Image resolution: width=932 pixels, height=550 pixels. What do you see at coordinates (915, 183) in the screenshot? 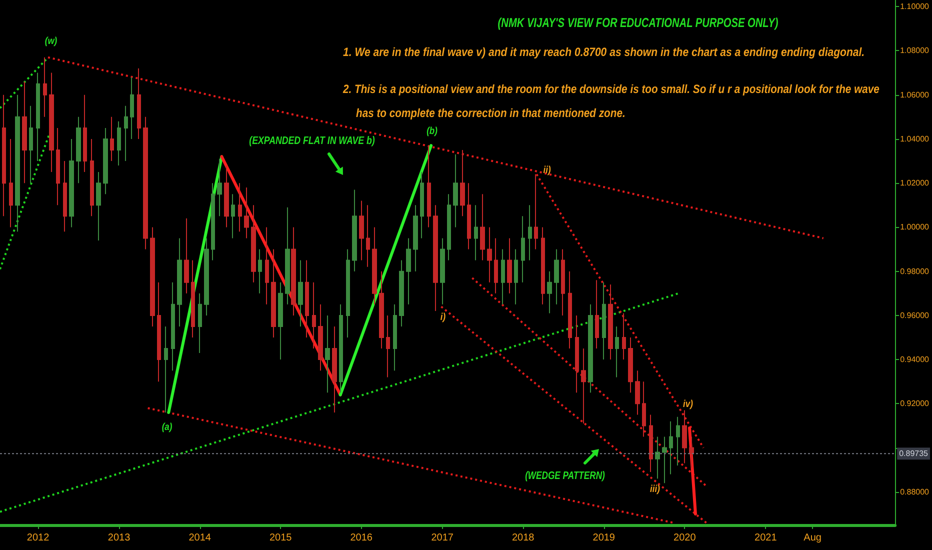
I see `y-tick-label: 1.02000` at bounding box center [915, 183].